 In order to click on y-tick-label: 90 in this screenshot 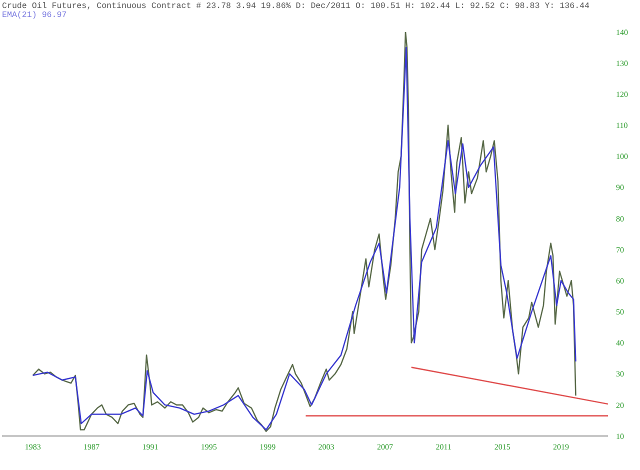, I will do `click(620, 187)`.